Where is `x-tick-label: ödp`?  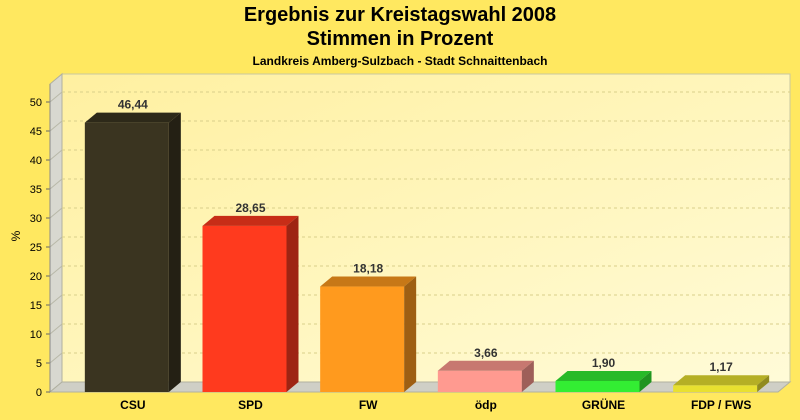
x-tick-label: ödp is located at coordinates (486, 405).